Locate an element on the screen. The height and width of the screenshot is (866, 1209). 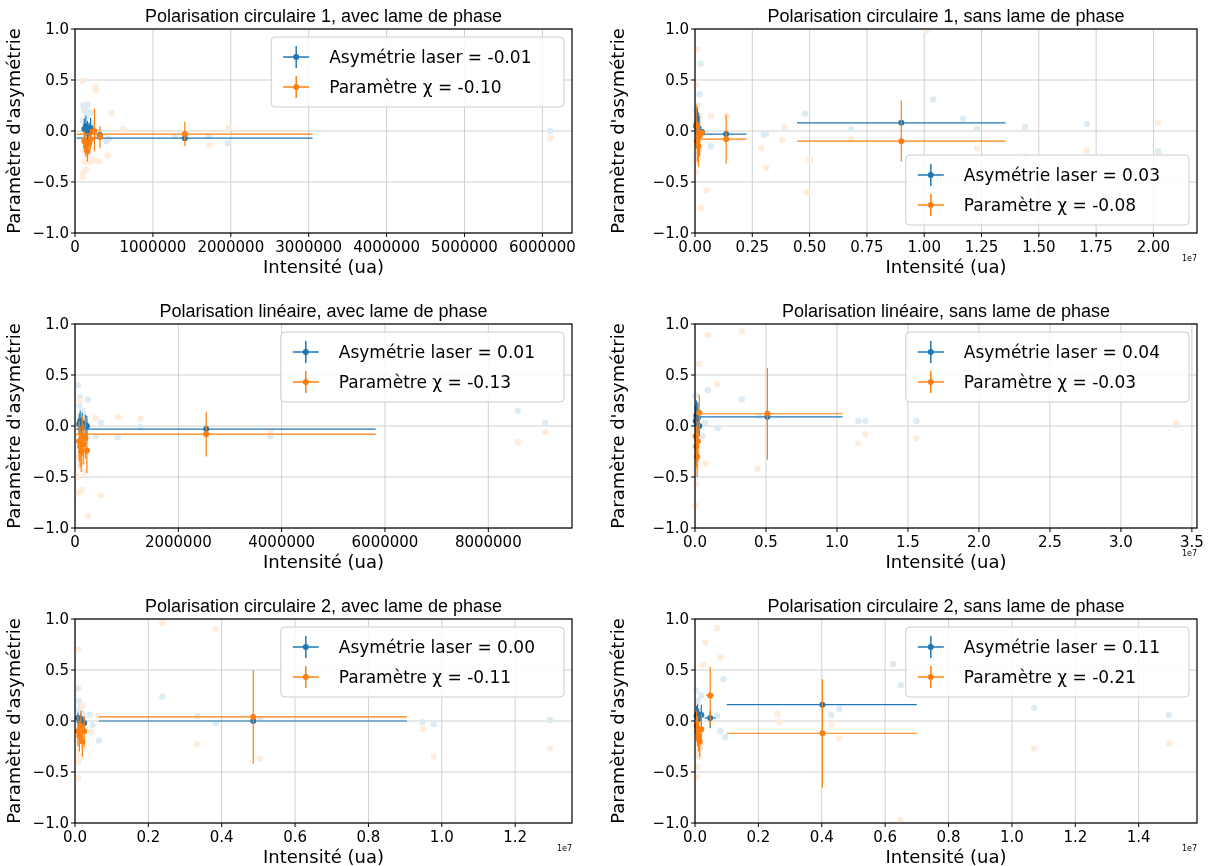
legend-label: Asymétrie laser = 0.03 is located at coordinates (1061, 174).